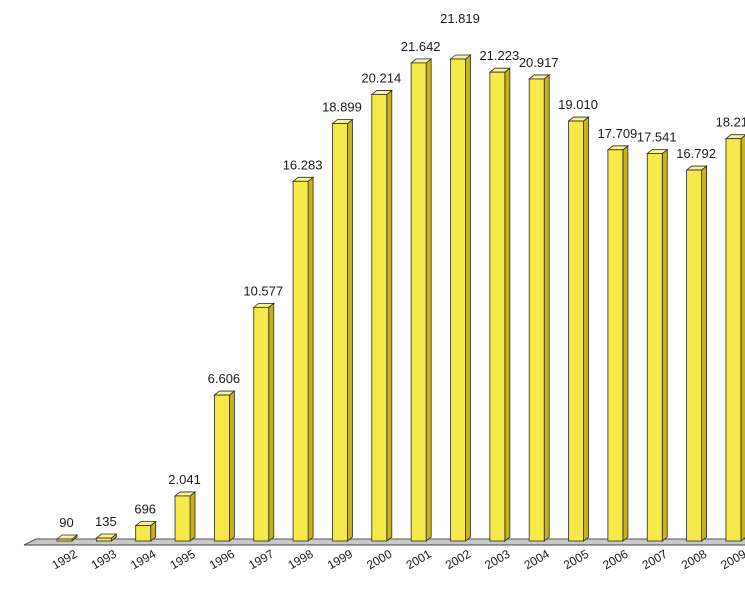 The width and height of the screenshot is (745, 590). Describe the element at coordinates (657, 137) in the screenshot. I see `value-label-2007: 17.541` at that location.